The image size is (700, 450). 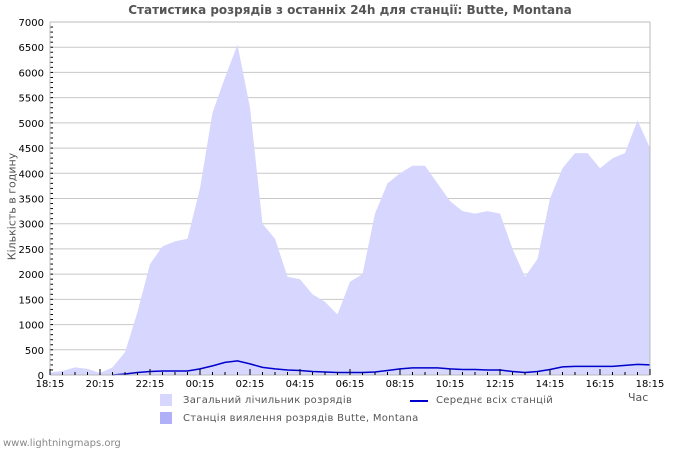 I want to click on y-tick-label: 5000, so click(x=31, y=124).